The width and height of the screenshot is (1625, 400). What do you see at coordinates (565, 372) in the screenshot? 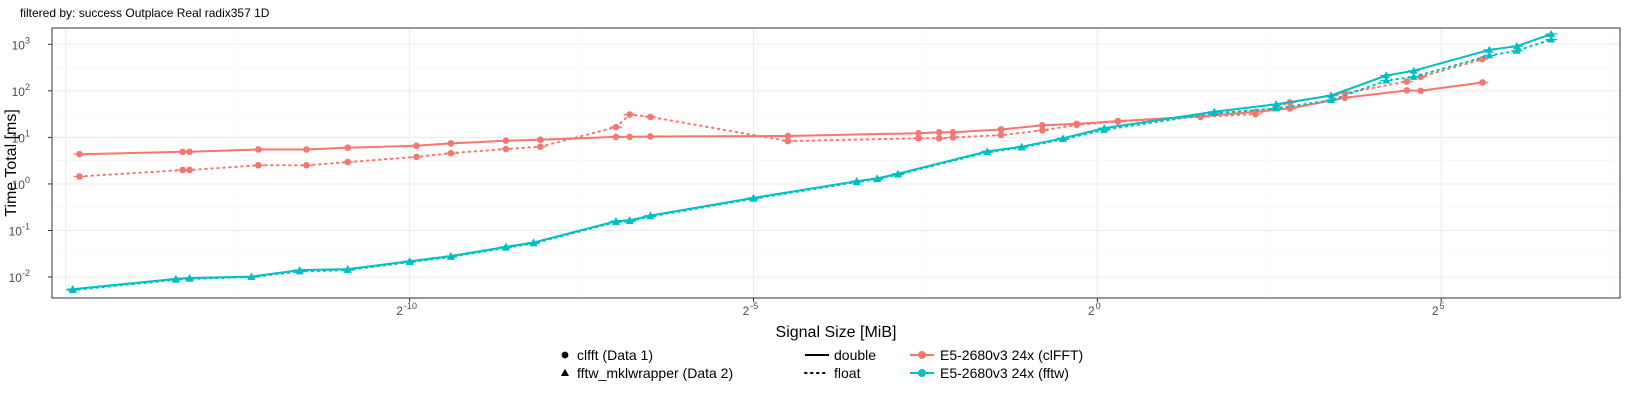
I see `legend-key-triangle` at bounding box center [565, 372].